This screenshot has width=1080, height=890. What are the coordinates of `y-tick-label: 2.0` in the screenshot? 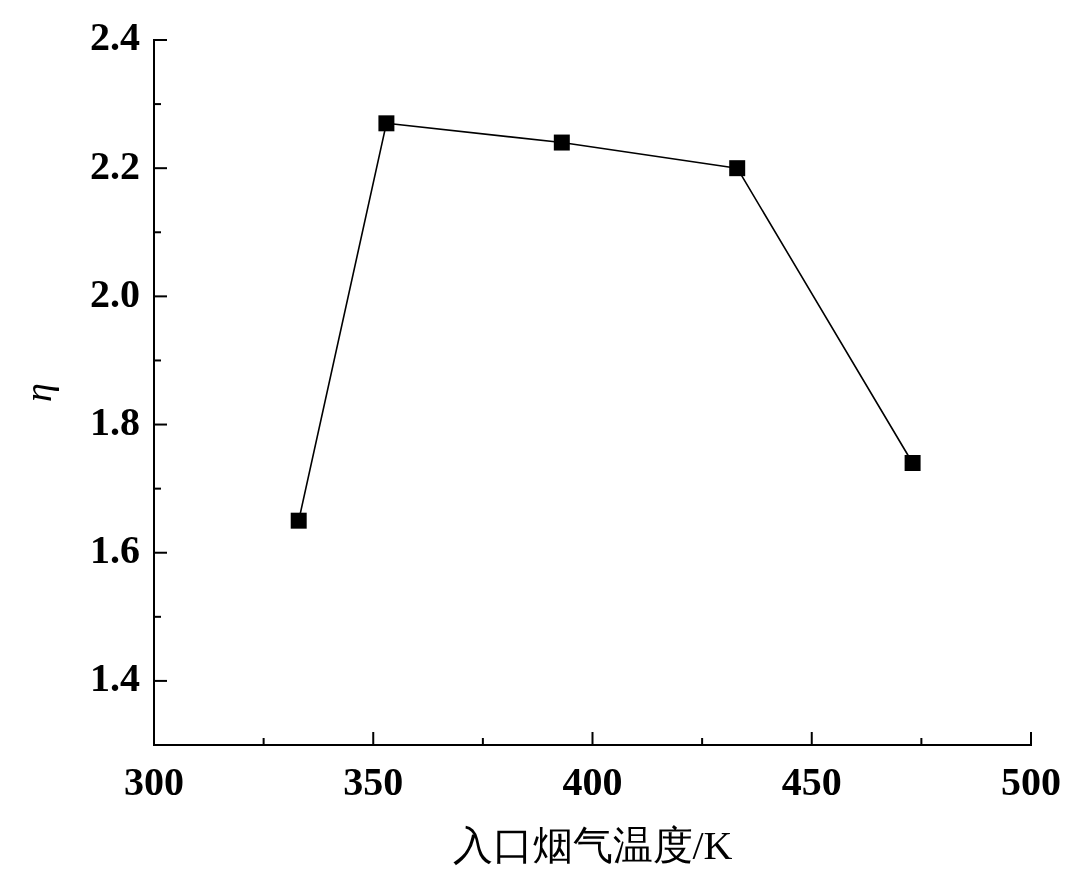 It's located at (115, 293).